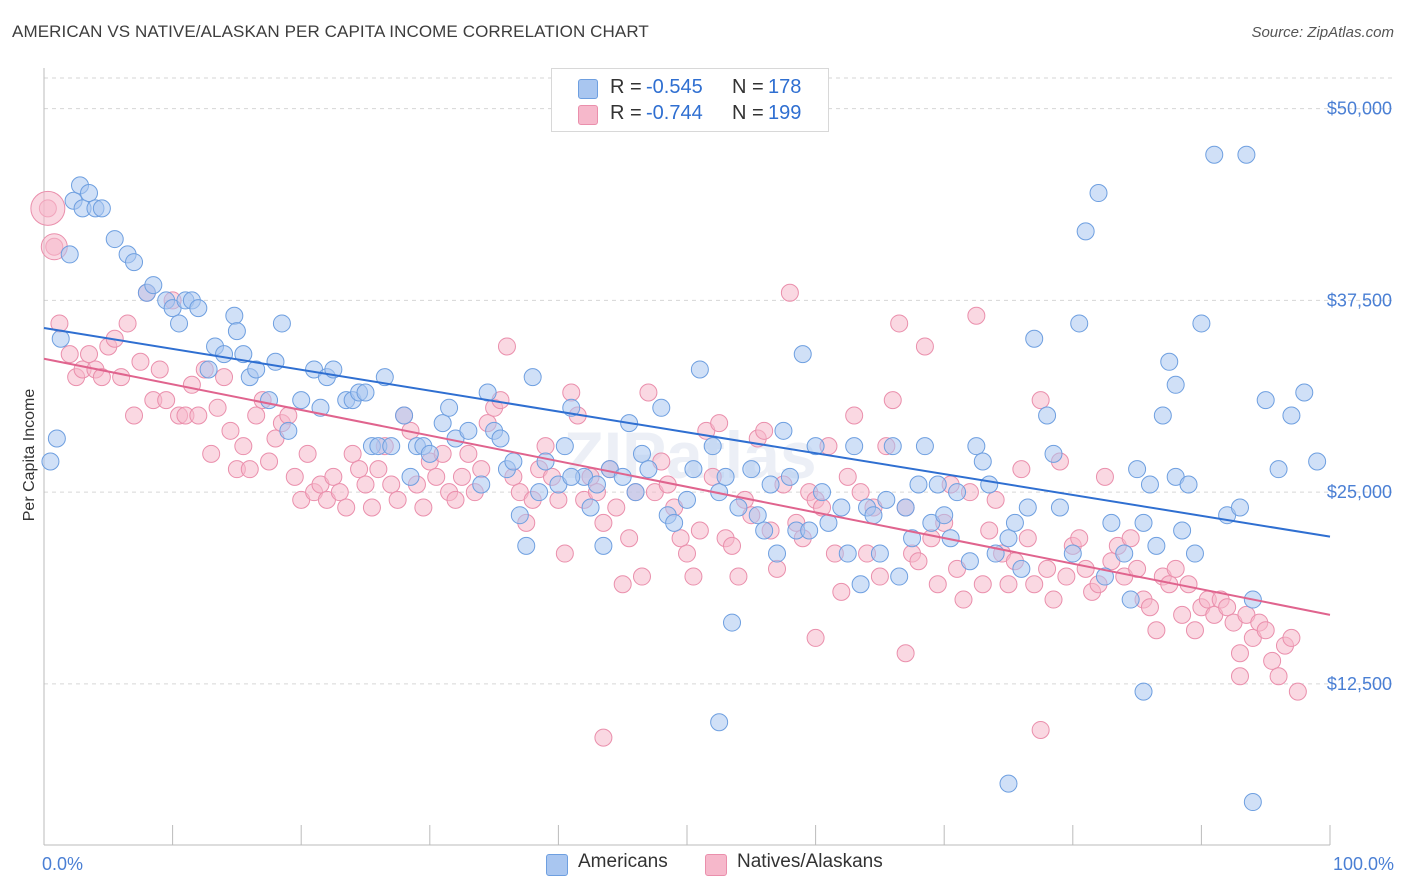  I want to click on legend-row-natives: R = -0.744 N = 199, so click(690, 114).